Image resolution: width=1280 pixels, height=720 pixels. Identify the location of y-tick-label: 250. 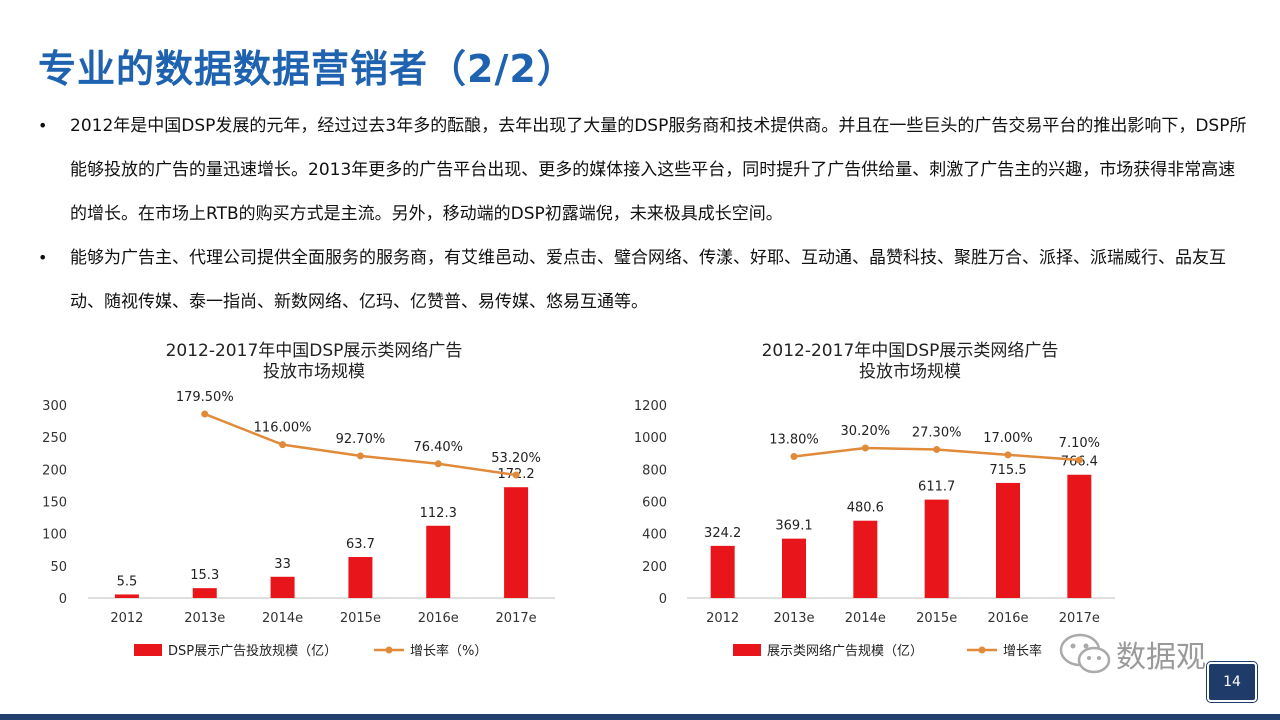
(54, 438).